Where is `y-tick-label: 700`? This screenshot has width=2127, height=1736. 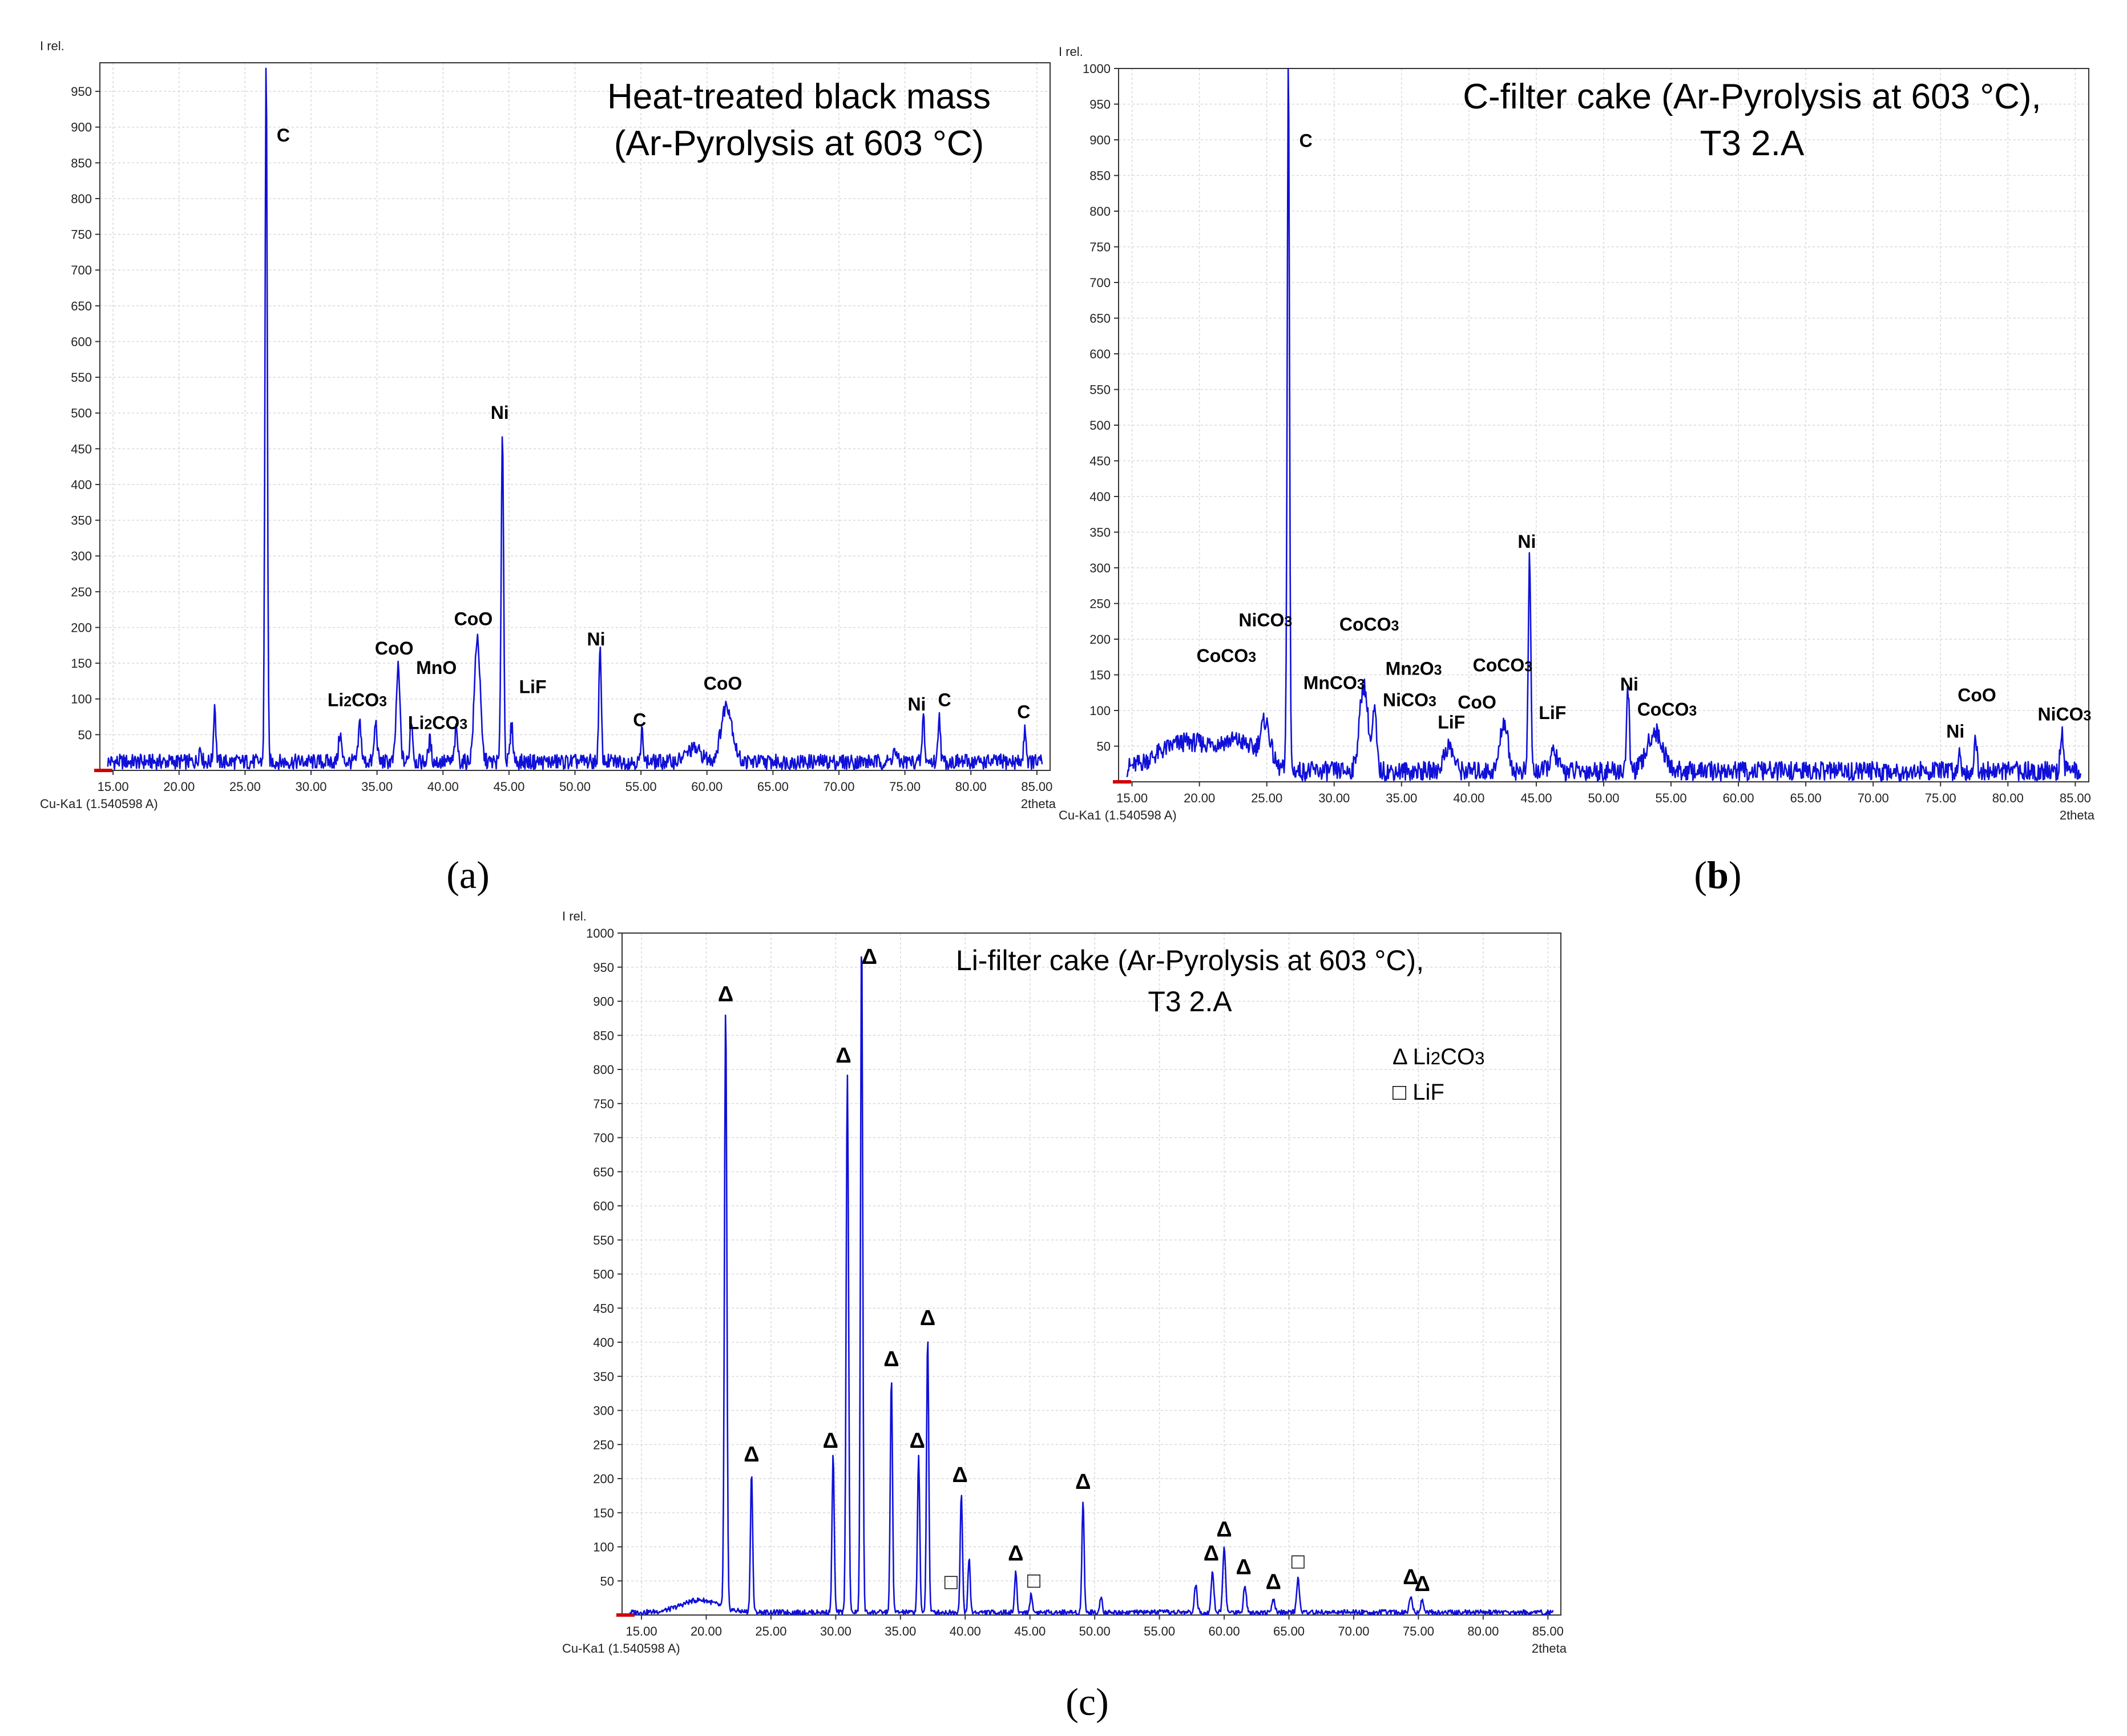
y-tick-label: 700 is located at coordinates (81, 270).